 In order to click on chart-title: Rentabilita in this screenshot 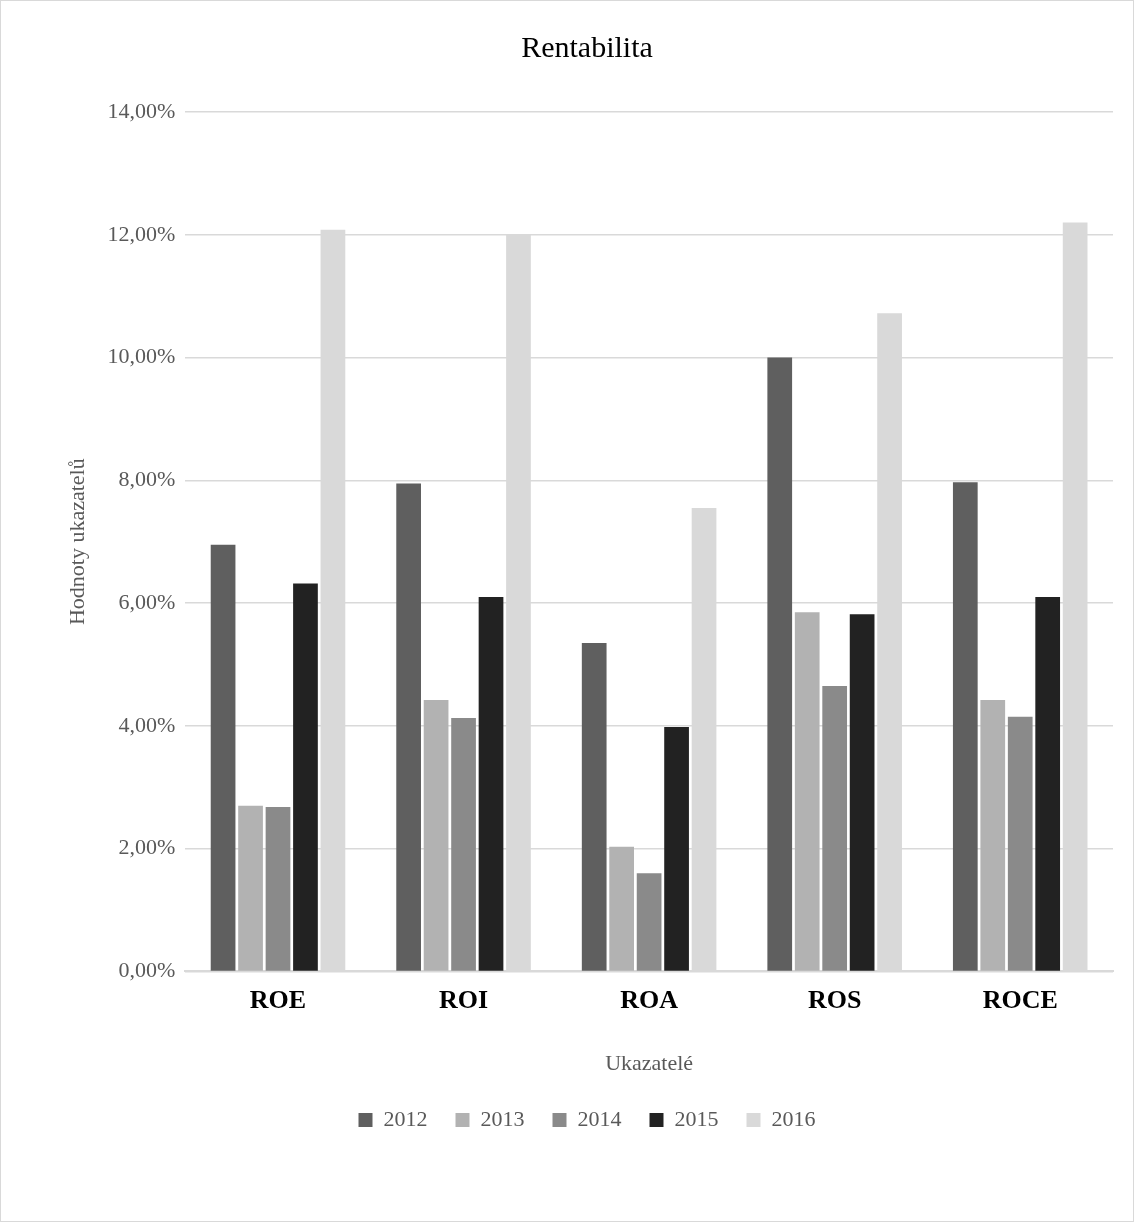, I will do `click(587, 46)`.